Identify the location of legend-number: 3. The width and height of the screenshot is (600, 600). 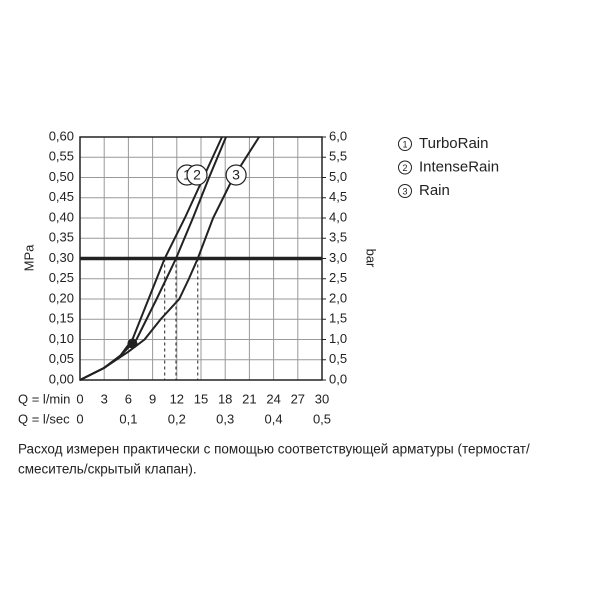
(404, 191).